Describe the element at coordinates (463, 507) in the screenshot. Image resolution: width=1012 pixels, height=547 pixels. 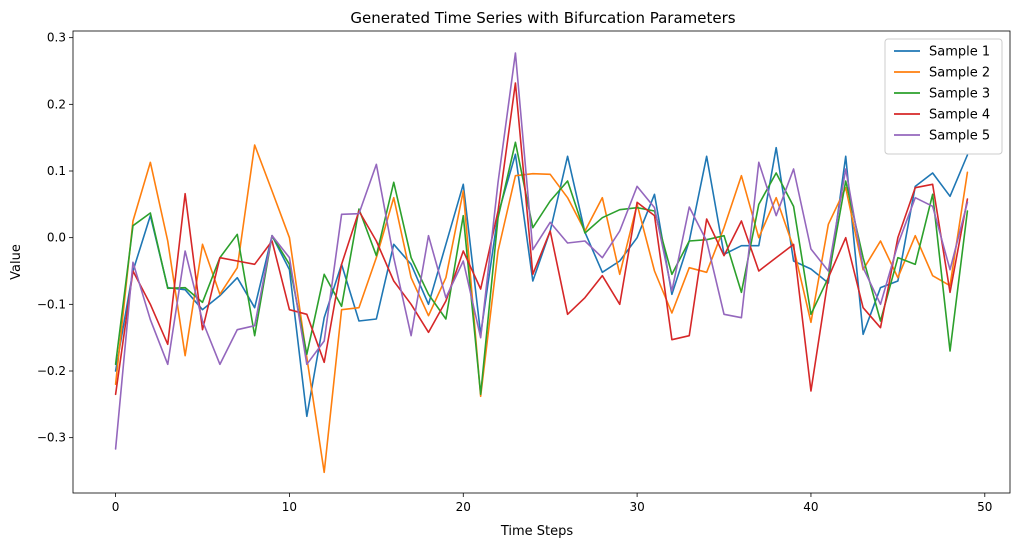
I see `x-tick-label: 20` at that location.